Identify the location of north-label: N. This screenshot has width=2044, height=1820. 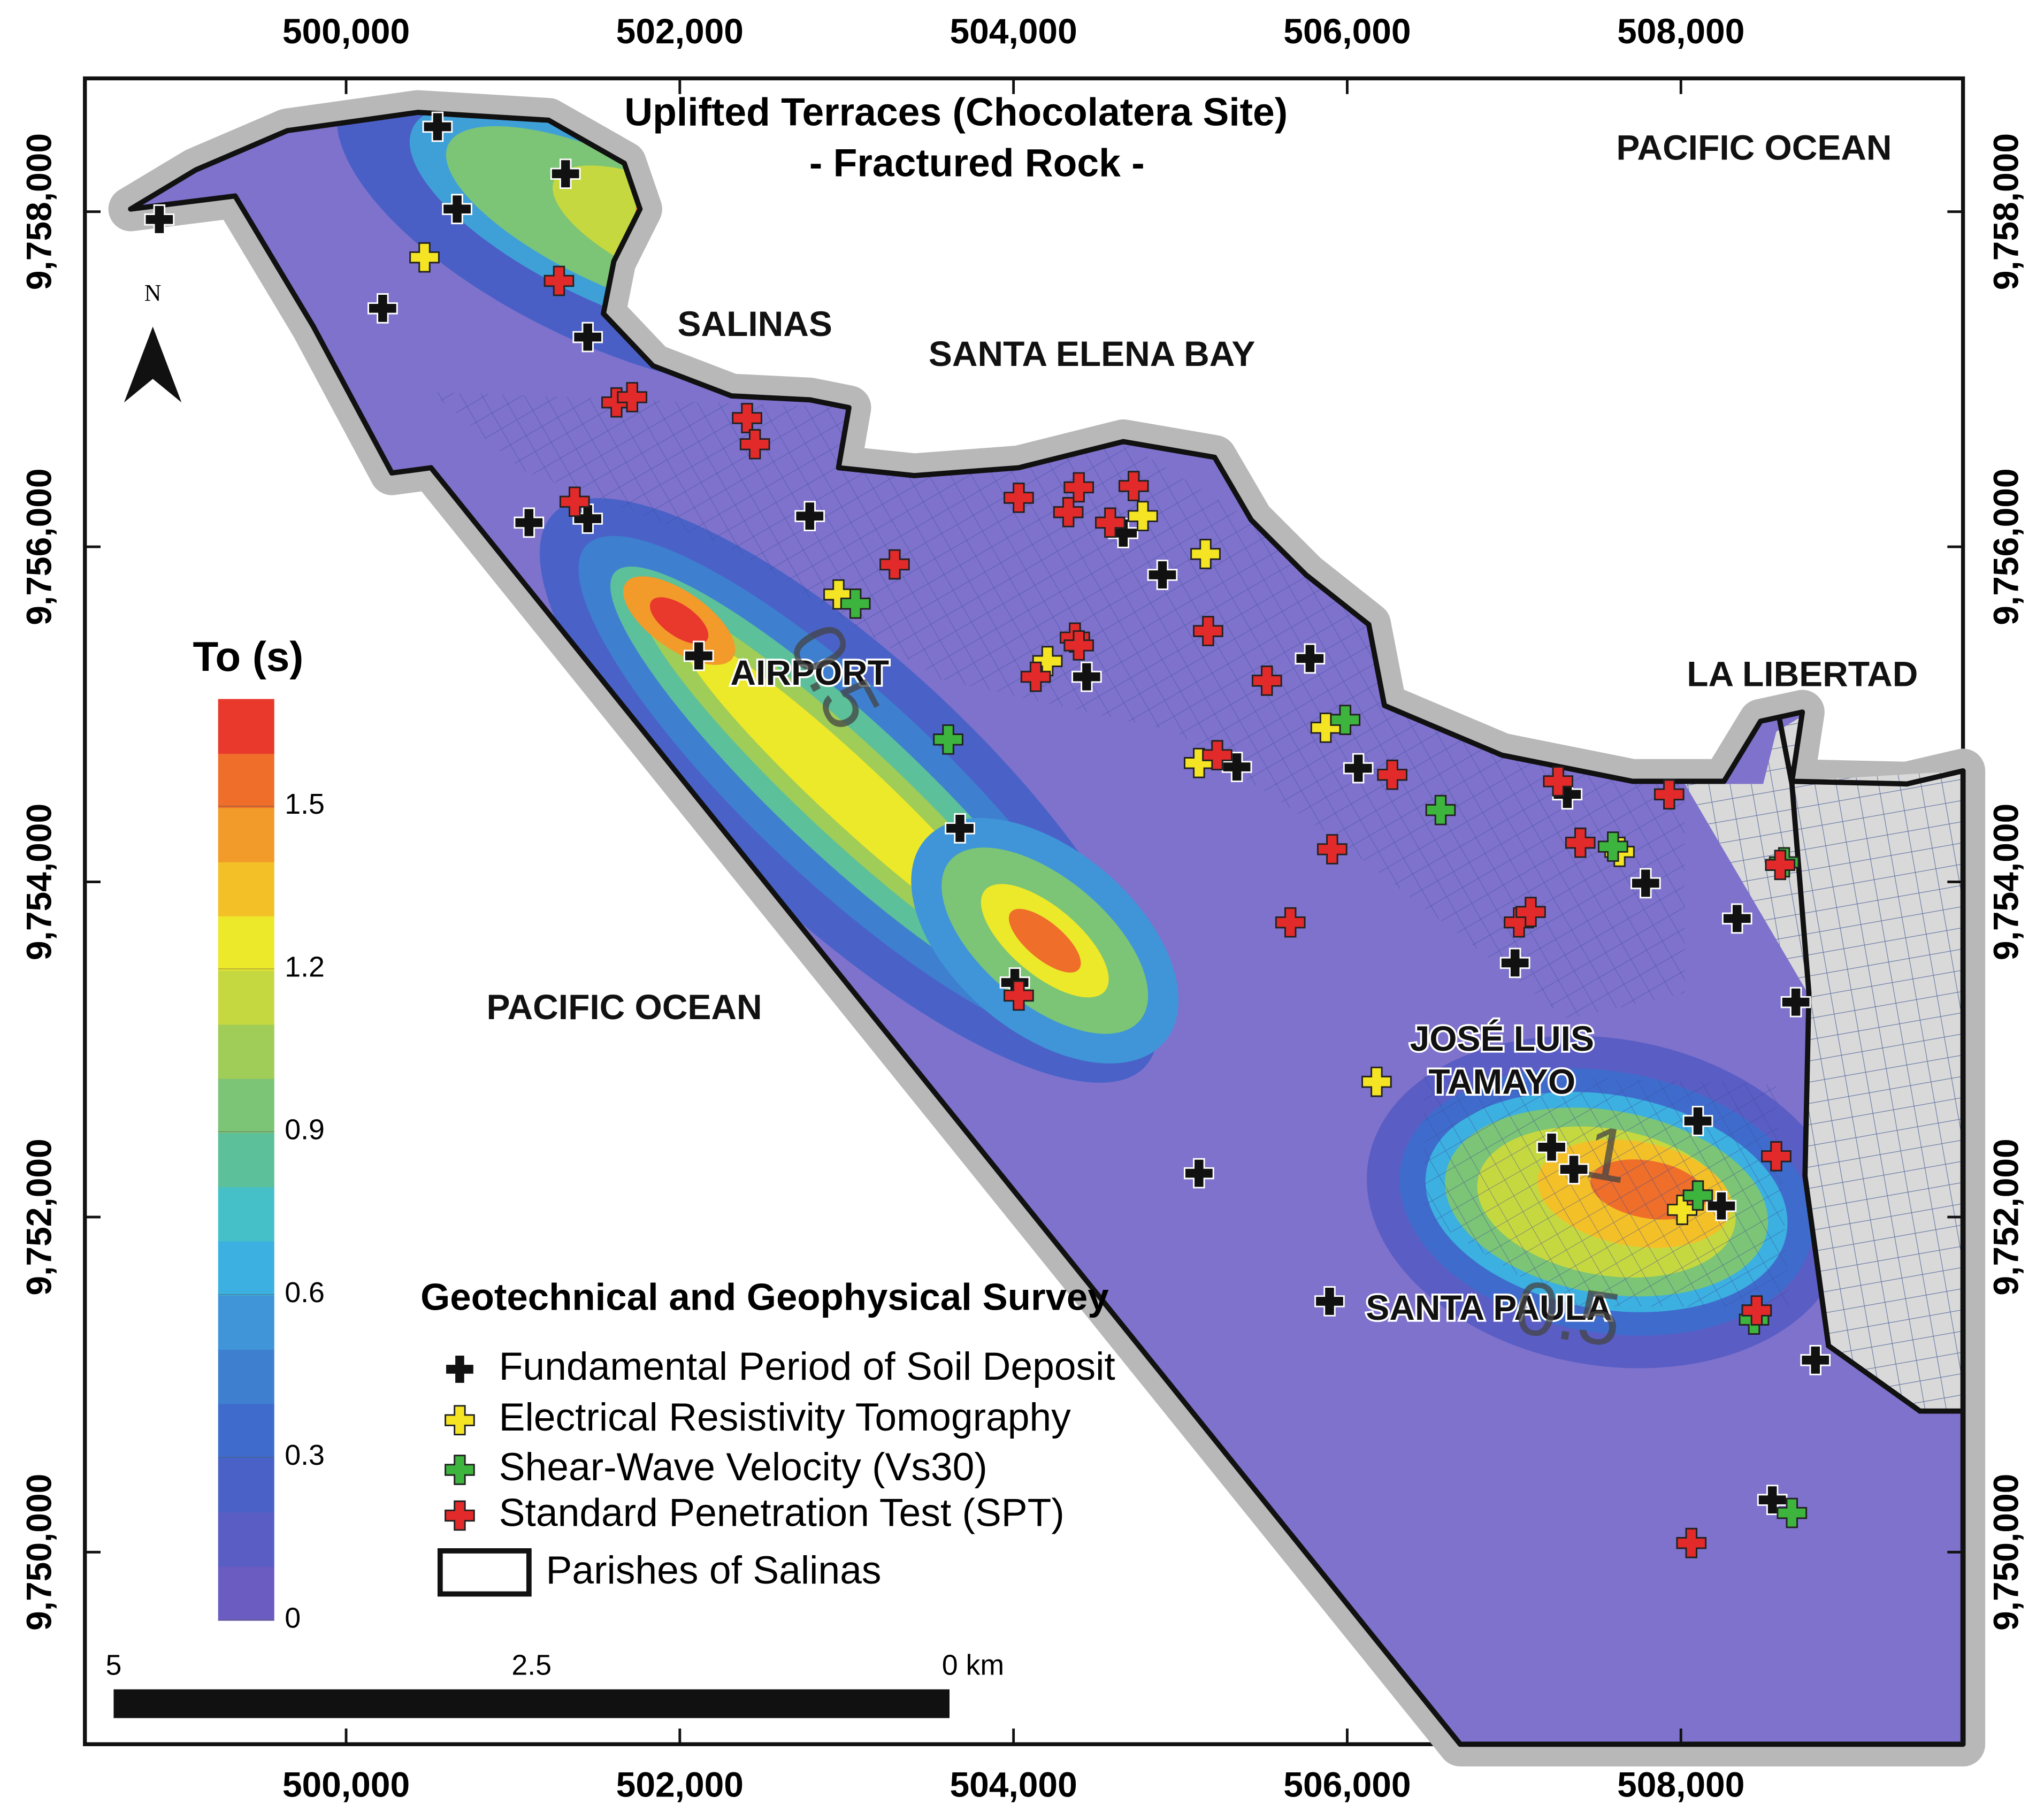
(153, 293).